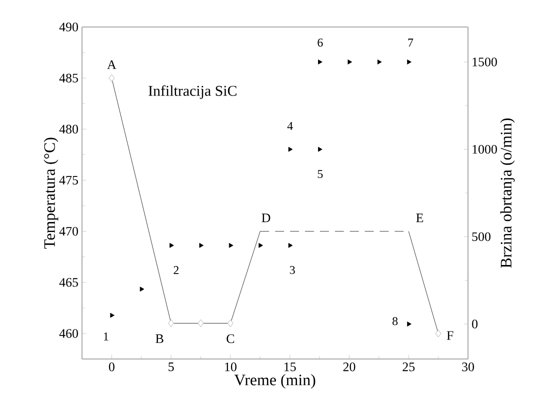 The image size is (535, 410). Describe the element at coordinates (160, 338) in the screenshot. I see `annotation: B` at that location.